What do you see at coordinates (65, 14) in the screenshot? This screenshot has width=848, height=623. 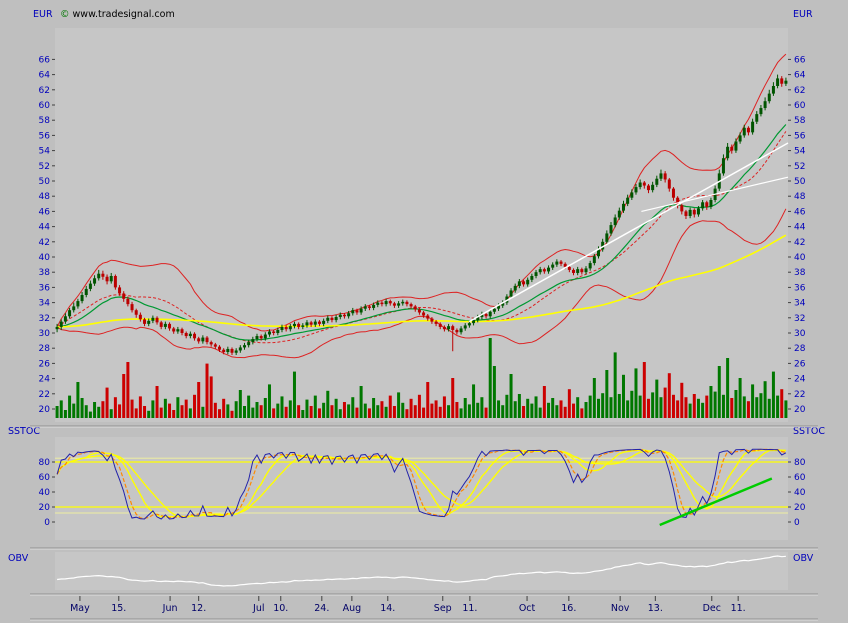 I see `copyright-symbol: ©` at bounding box center [65, 14].